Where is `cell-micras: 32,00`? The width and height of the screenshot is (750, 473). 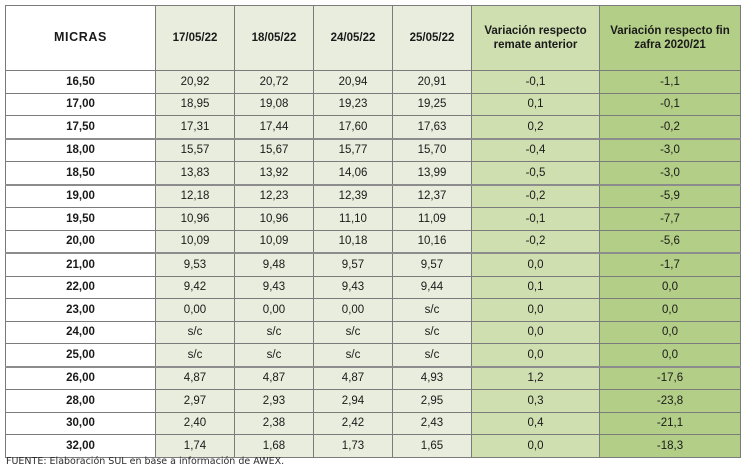
cell-micras: 32,00 is located at coordinates (80, 446).